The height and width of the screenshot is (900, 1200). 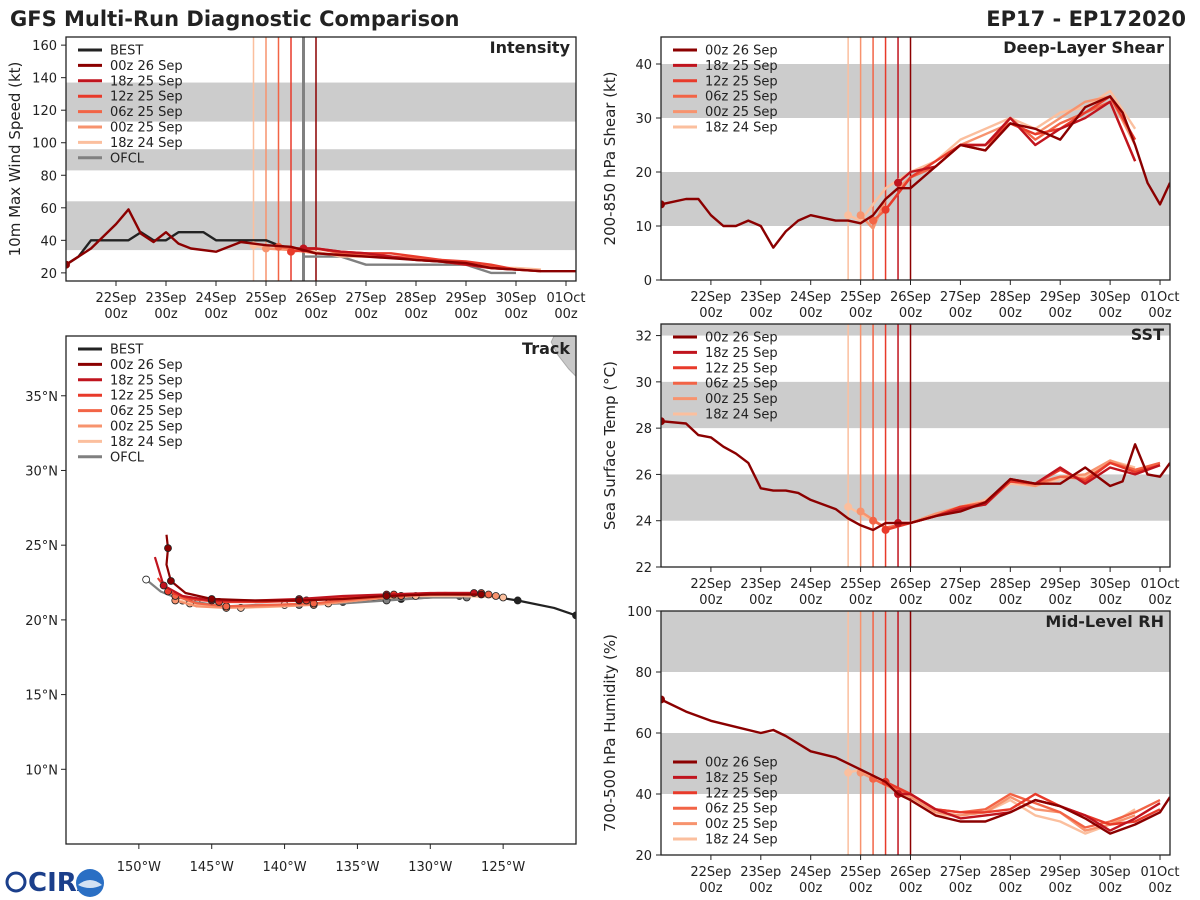 What do you see at coordinates (1060, 872) in the screenshot?
I see `rh-xtick-day-label: 29Sep` at bounding box center [1060, 872].